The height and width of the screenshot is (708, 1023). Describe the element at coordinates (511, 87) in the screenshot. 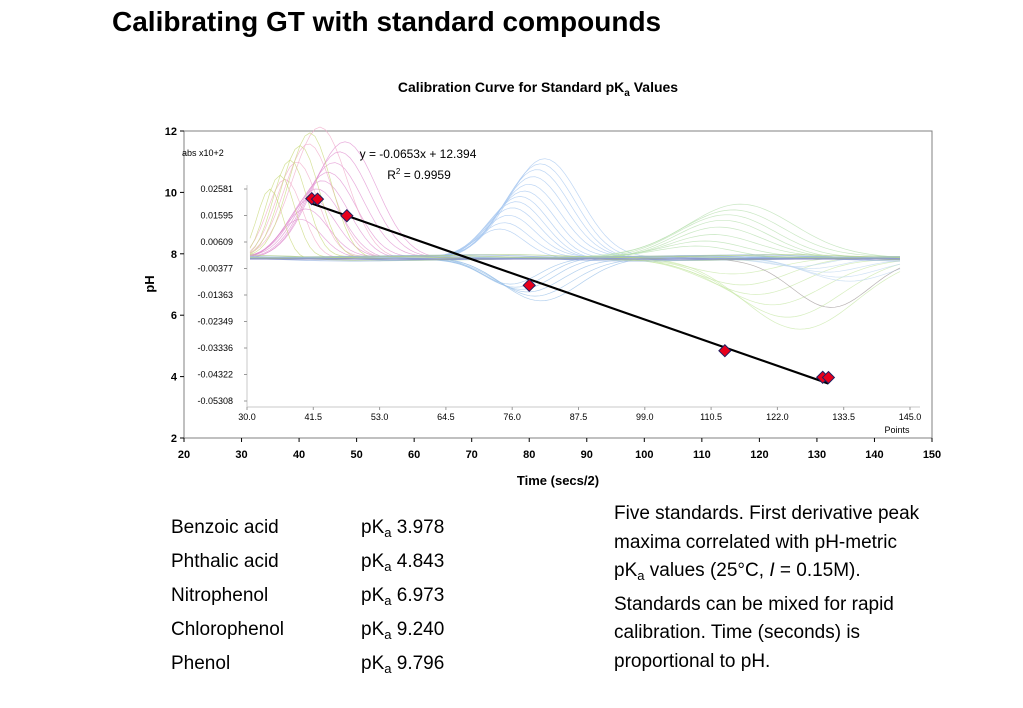

I see `chart-title-main: Calibration Curve for Standard pK` at that location.